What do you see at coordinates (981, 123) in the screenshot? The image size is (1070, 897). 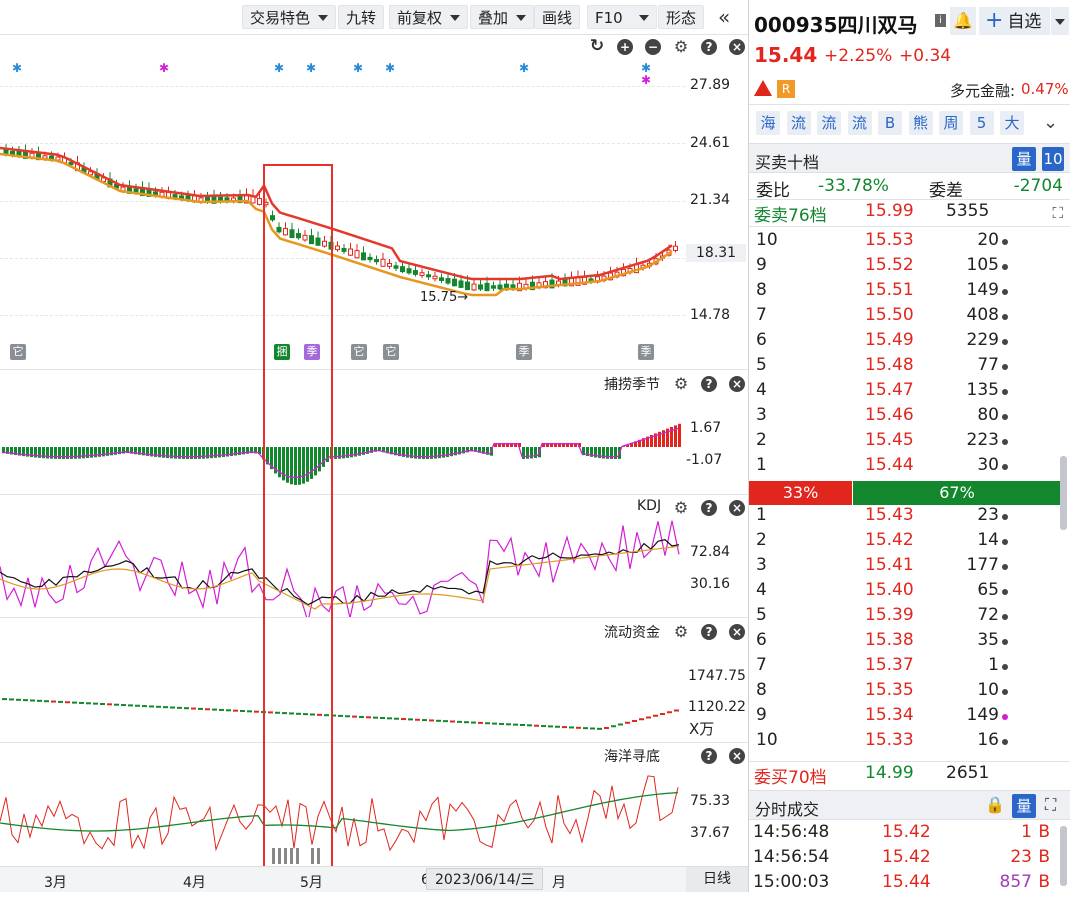 I see `quick-button: 5` at bounding box center [981, 123].